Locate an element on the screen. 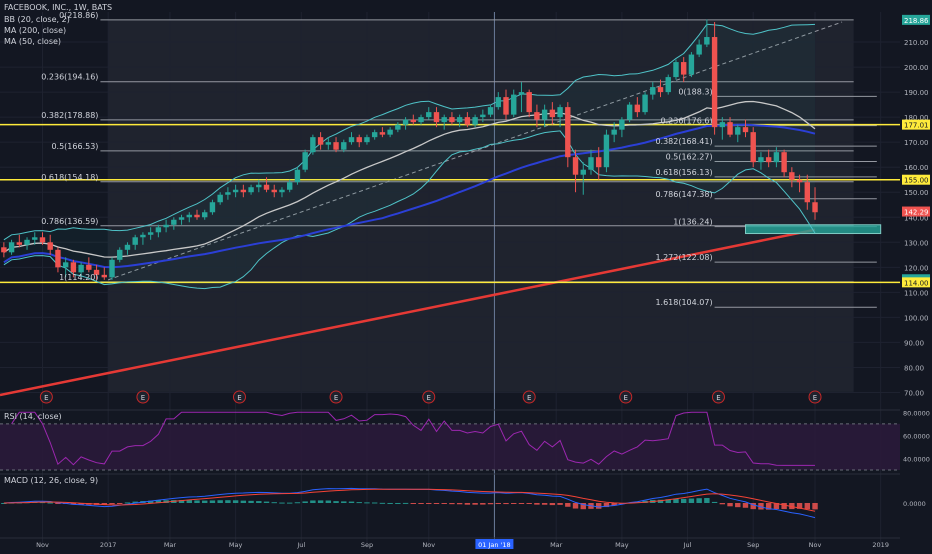 The width and height of the screenshot is (932, 554). rsi-line is located at coordinates (413, 438).